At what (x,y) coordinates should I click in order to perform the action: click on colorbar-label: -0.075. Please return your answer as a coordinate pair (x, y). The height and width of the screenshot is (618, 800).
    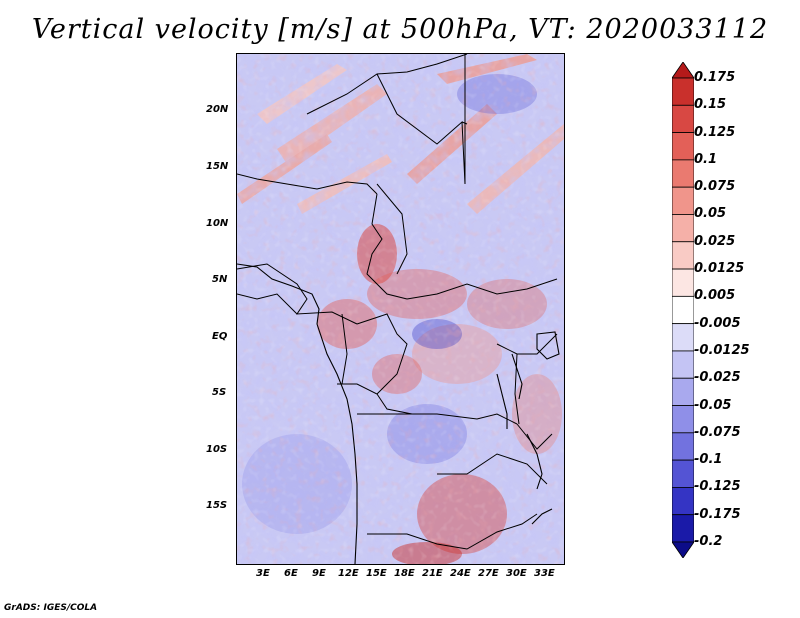
    Looking at the image, I should click on (717, 432).